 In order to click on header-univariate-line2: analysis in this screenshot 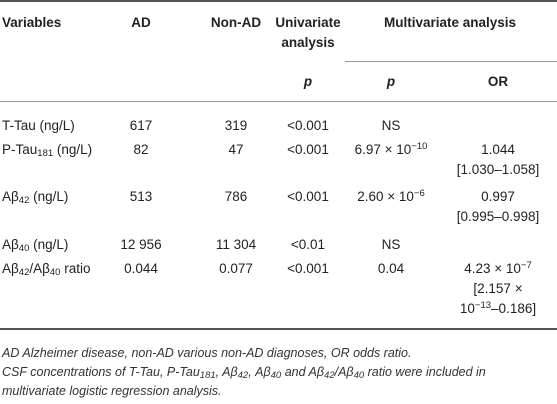, I will do `click(308, 42)`.